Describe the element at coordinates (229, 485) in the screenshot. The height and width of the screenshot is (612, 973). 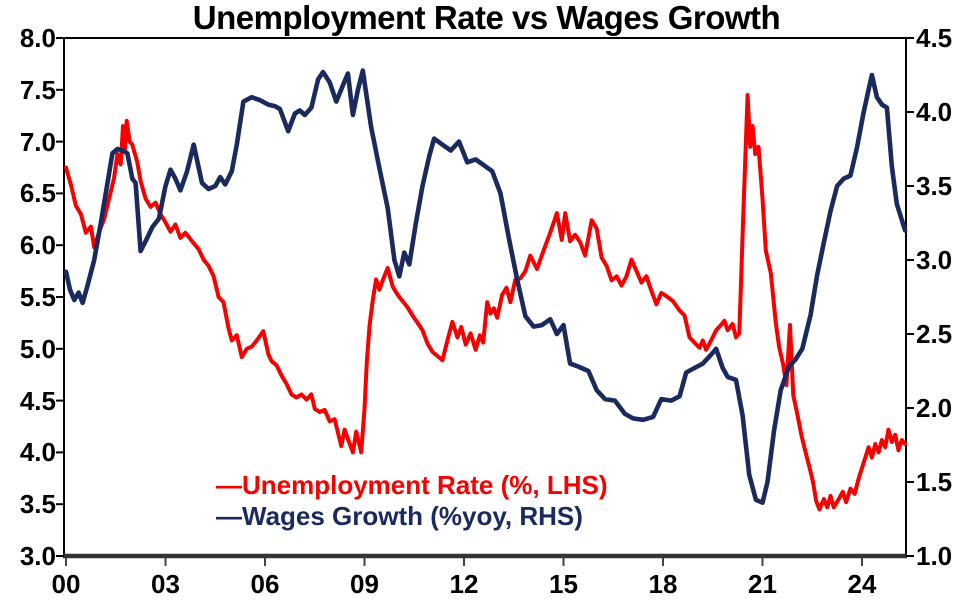
I see `unemployment-line-swatch: —` at that location.